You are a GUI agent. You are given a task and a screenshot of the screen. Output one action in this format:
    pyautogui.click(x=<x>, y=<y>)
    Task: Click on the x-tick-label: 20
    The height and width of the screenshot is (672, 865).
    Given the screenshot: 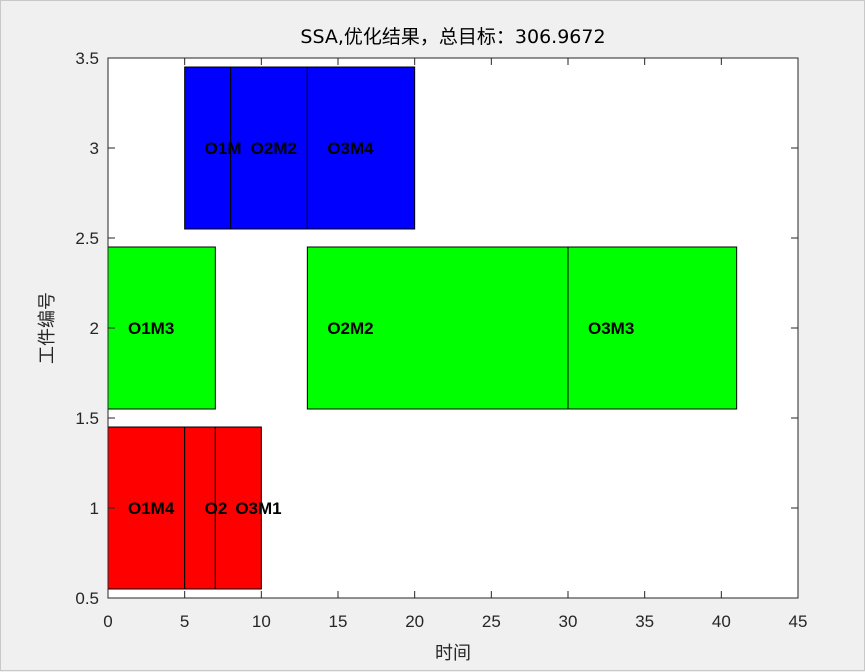 What is the action you would take?
    pyautogui.click(x=414, y=621)
    